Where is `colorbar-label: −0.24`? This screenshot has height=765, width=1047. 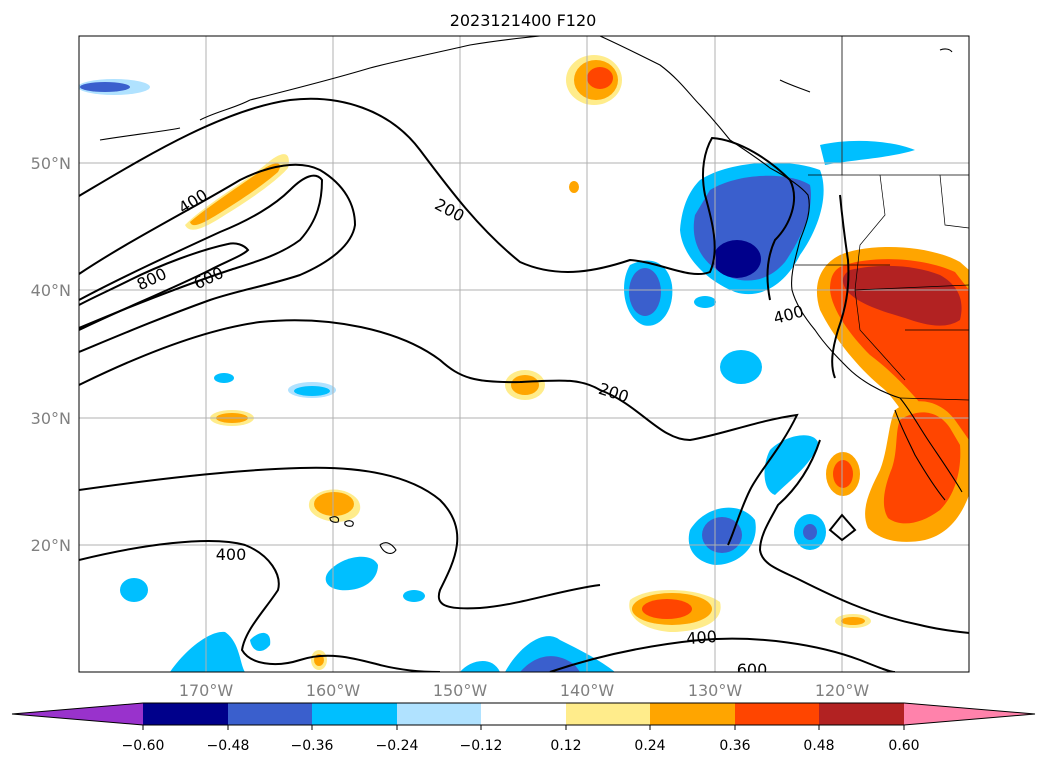
colorbar-label: −0.24 is located at coordinates (397, 746).